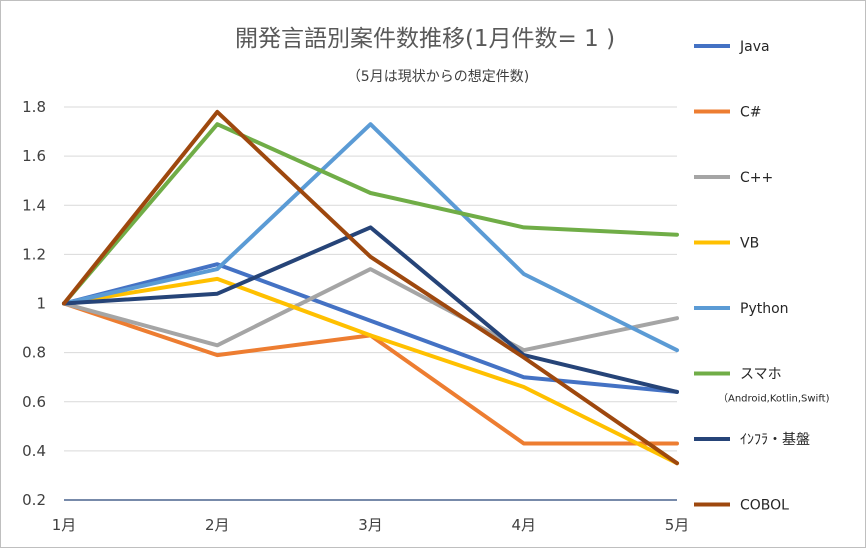  What do you see at coordinates (774, 399) in the screenshot?
I see `legend-sublabel: （Android,Kotlin,Swift)` at bounding box center [774, 399].